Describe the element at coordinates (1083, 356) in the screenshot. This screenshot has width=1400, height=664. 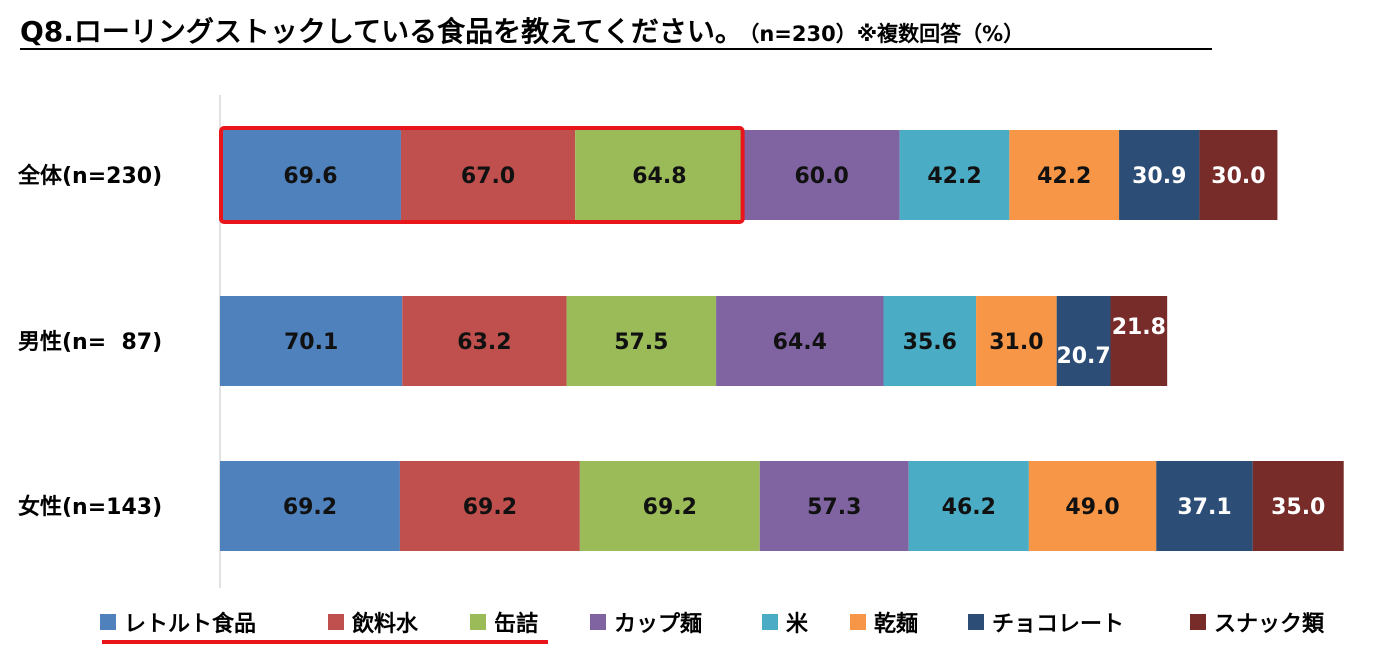
I see `data-label: 20.7` at that location.